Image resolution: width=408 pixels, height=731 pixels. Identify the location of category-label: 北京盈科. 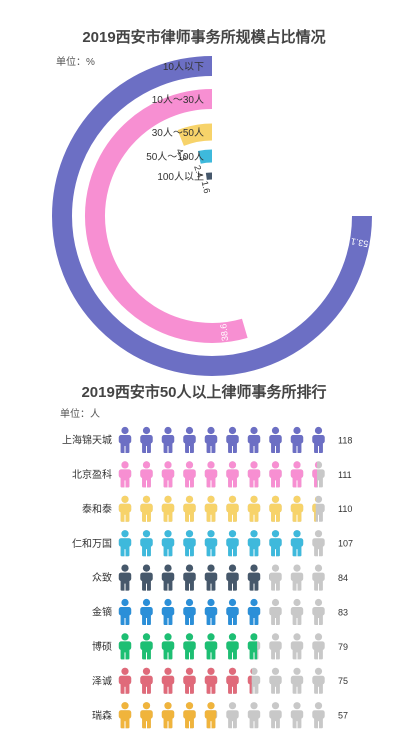
(92, 474).